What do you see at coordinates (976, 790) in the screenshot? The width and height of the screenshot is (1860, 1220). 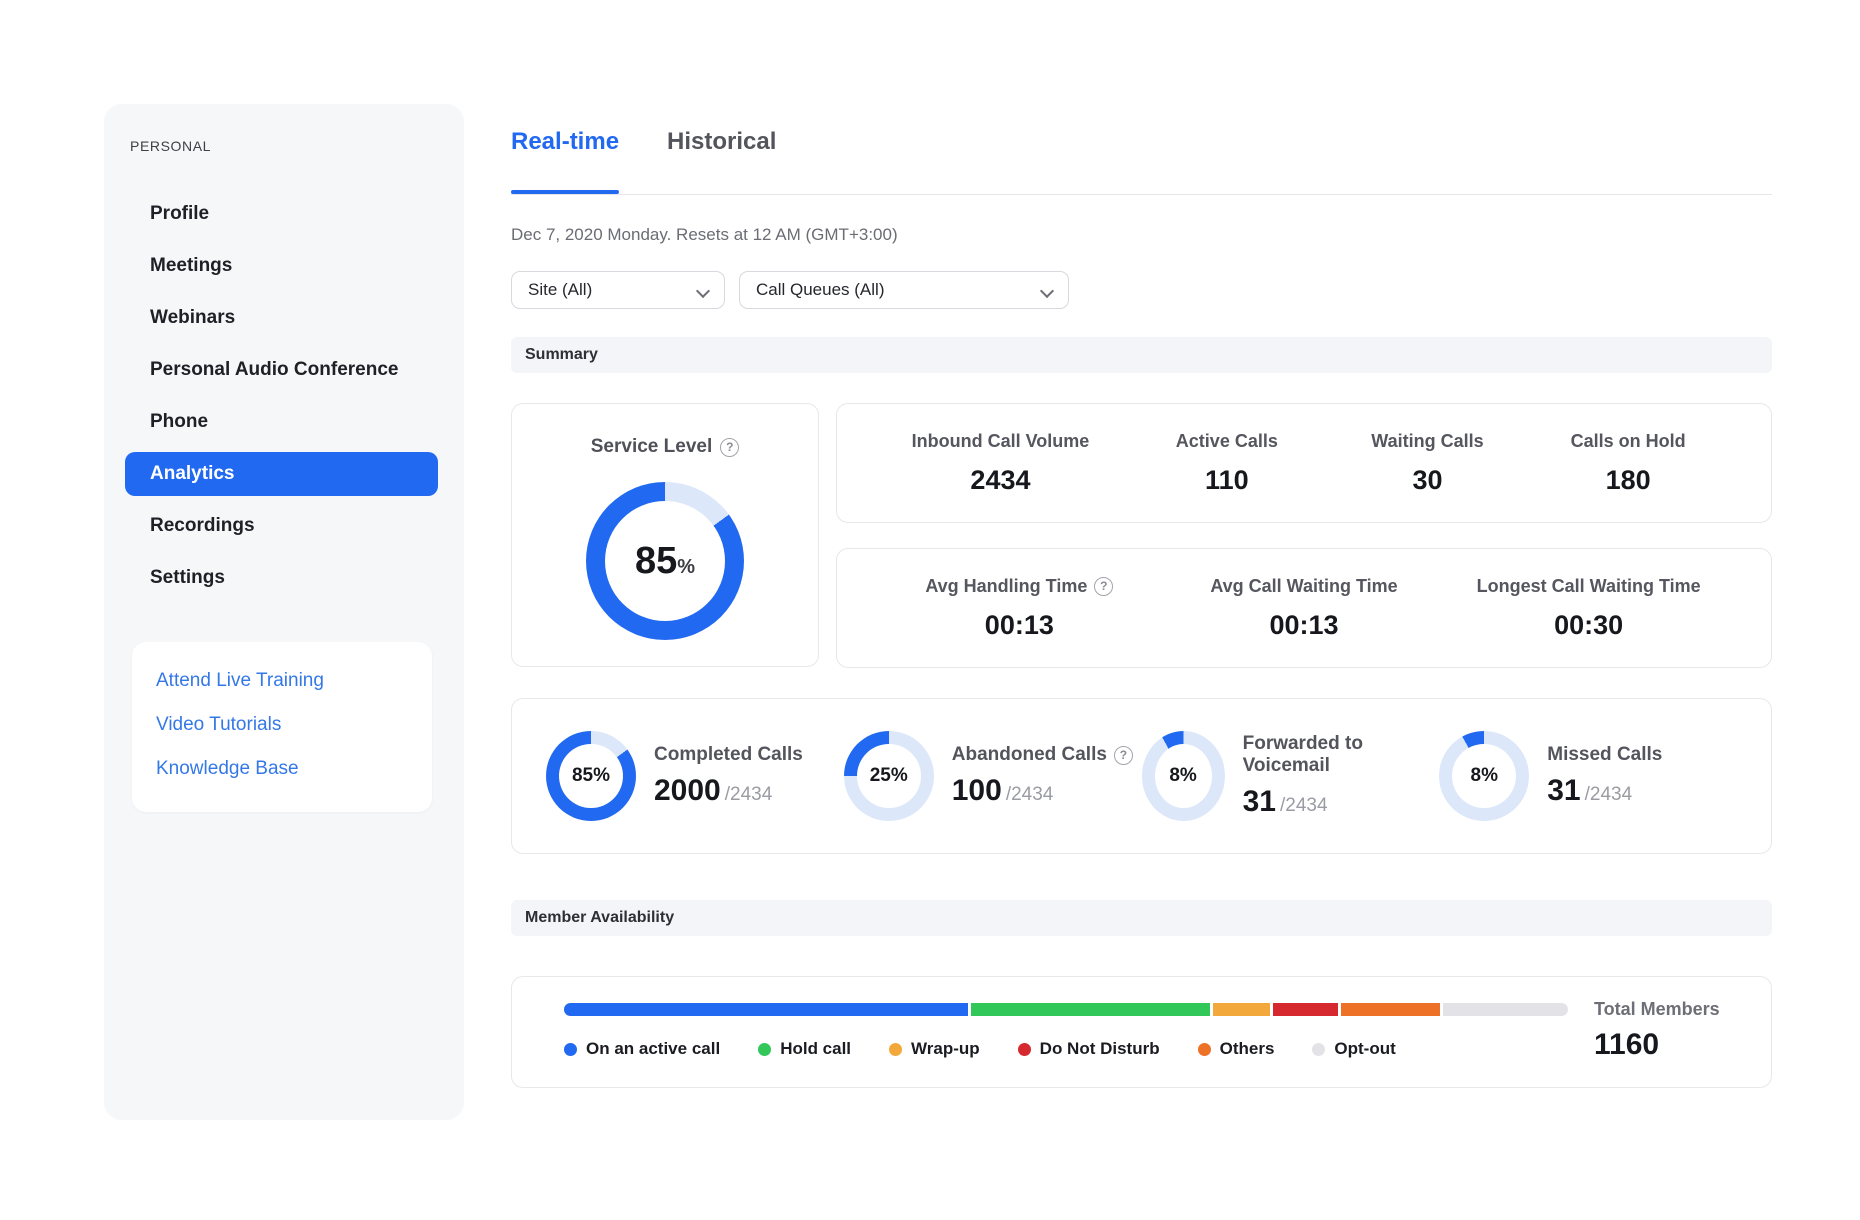 I see `abandoned-calls-value: 100` at bounding box center [976, 790].